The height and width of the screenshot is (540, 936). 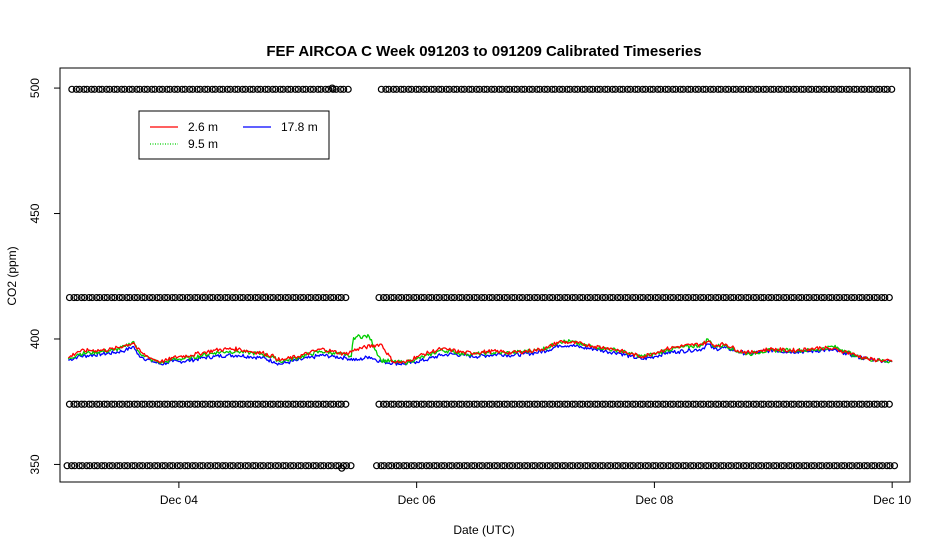 I want to click on y-axis-label: CO2 (ppm), so click(x=12, y=275).